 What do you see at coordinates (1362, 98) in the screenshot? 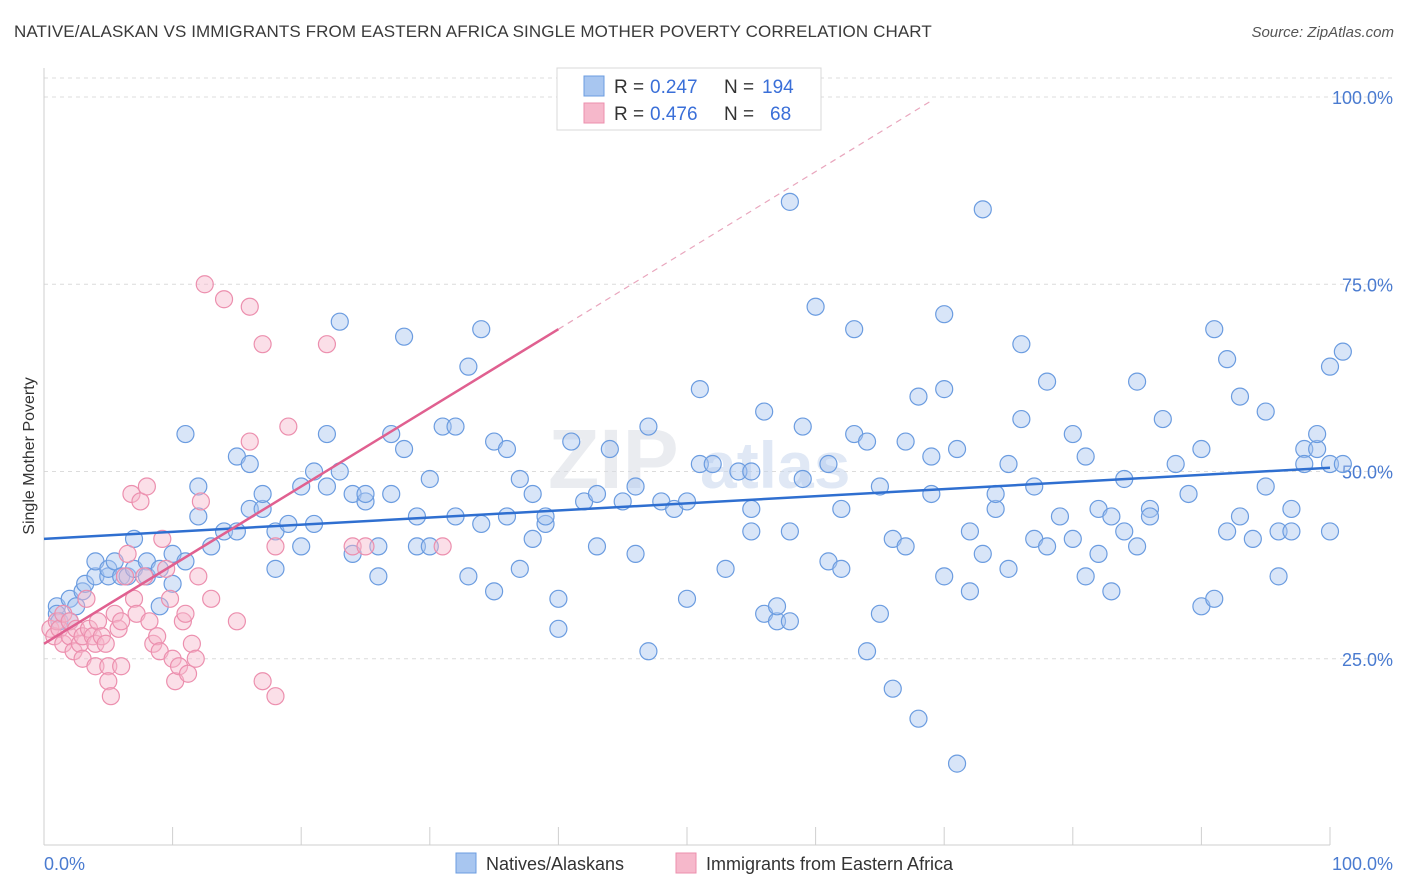
I see `y-tick-label: 100.0%` at bounding box center [1362, 98].